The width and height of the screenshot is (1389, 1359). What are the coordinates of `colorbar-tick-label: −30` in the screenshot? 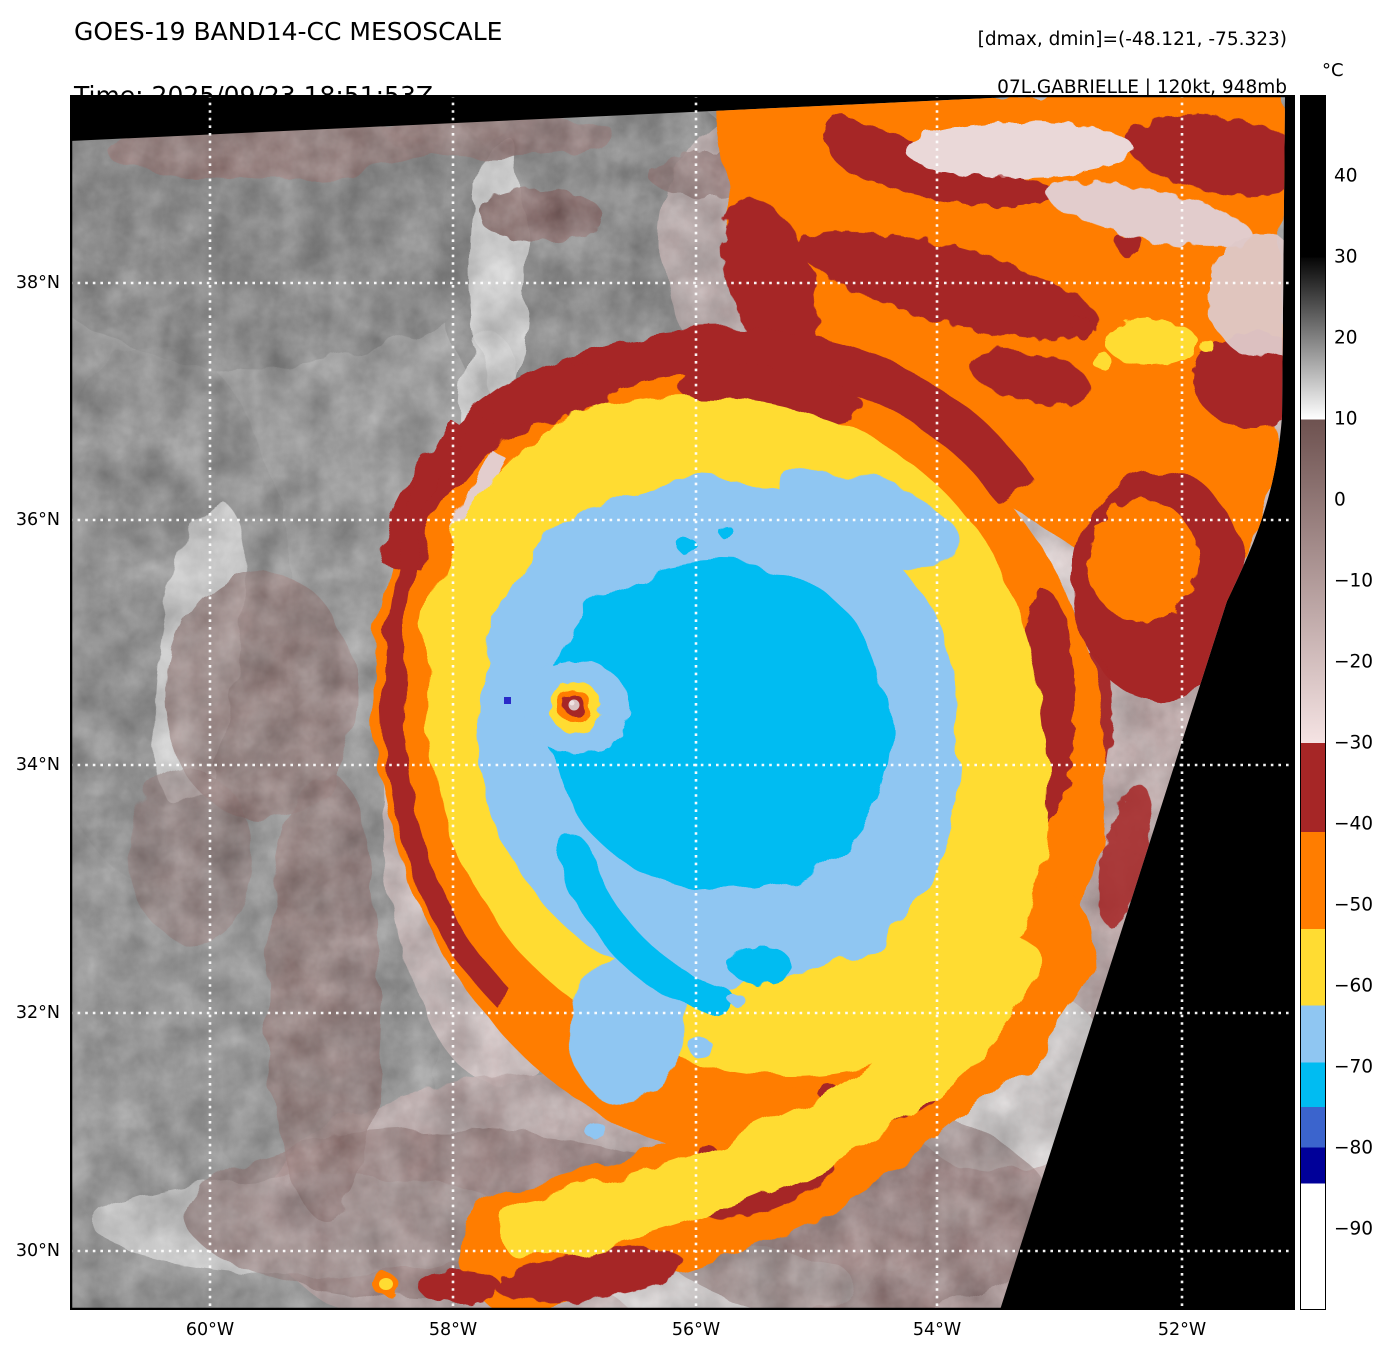 It's located at (1354, 743).